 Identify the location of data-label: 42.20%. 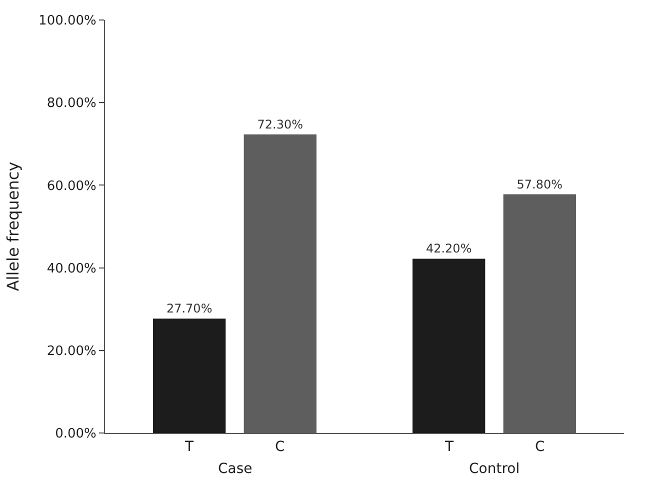
(449, 249).